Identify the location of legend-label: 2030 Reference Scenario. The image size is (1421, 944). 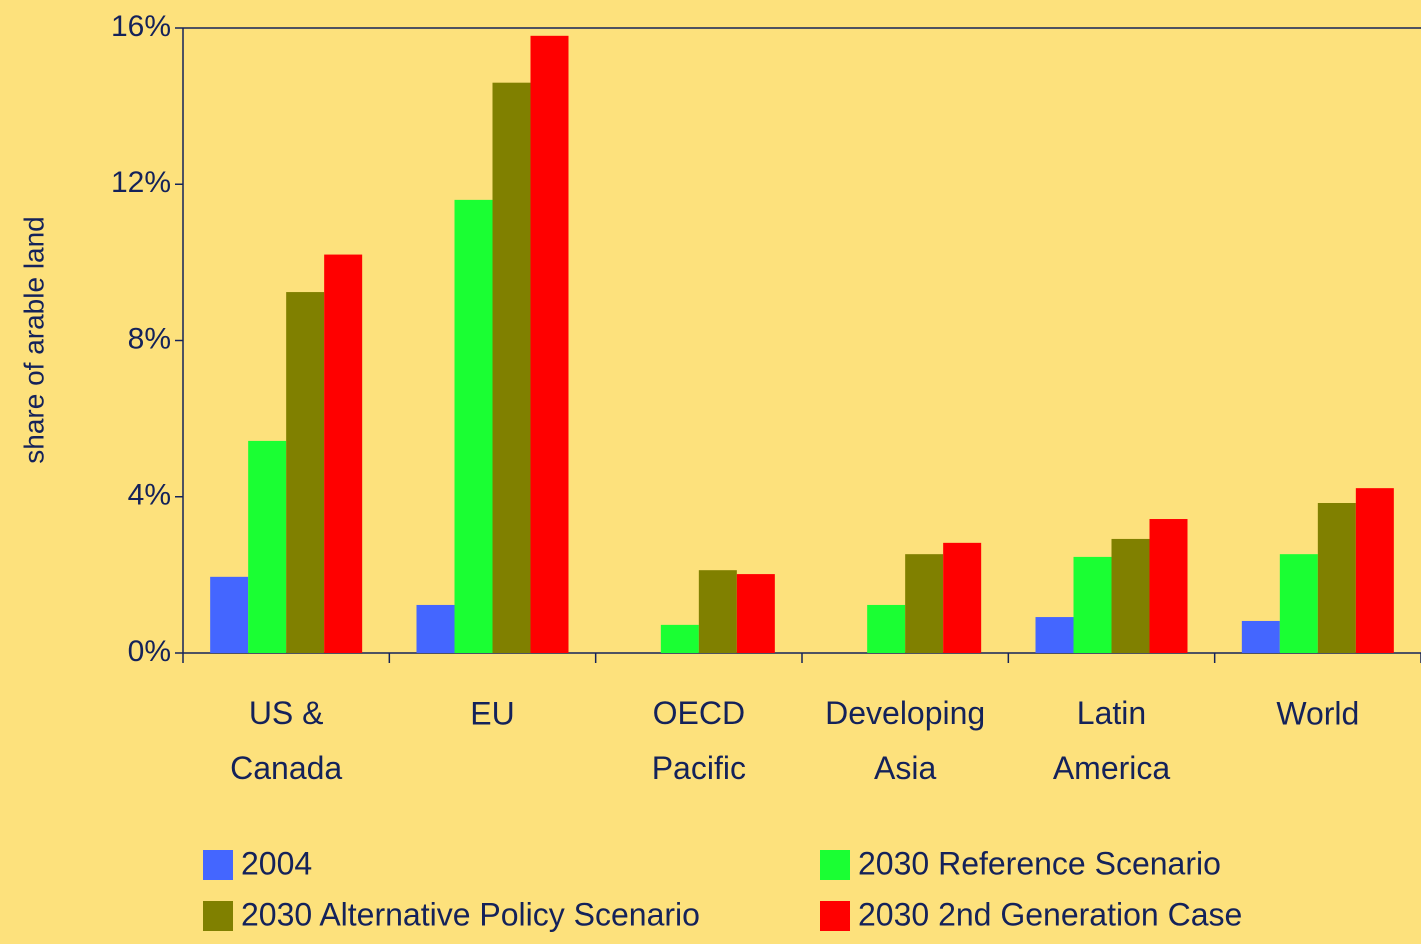
(1039, 863).